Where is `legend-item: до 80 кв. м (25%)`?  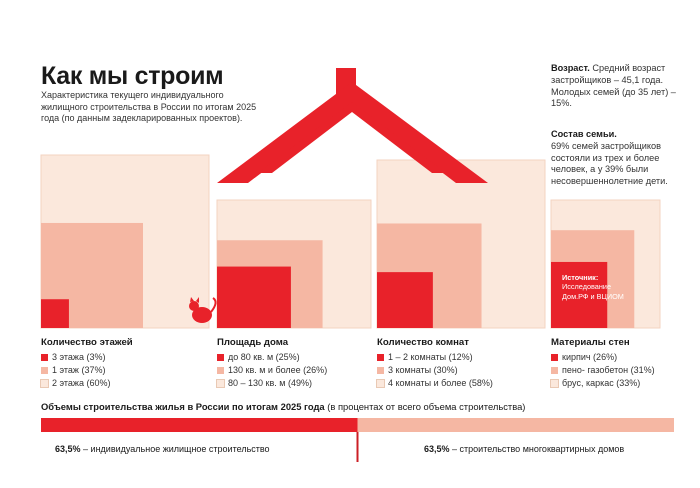 legend-item: до 80 кв. м (25%) is located at coordinates (272, 357).